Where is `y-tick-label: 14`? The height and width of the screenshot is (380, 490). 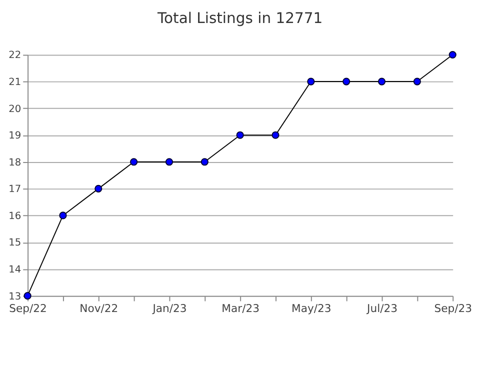
y-tick-label: 14 is located at coordinates (15, 270).